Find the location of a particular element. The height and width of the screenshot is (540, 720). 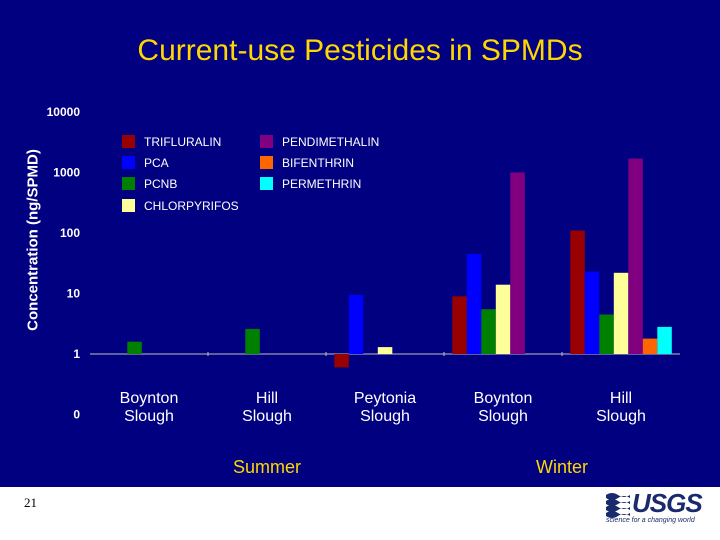

y-tick-label: 1000 is located at coordinates (66, 173).